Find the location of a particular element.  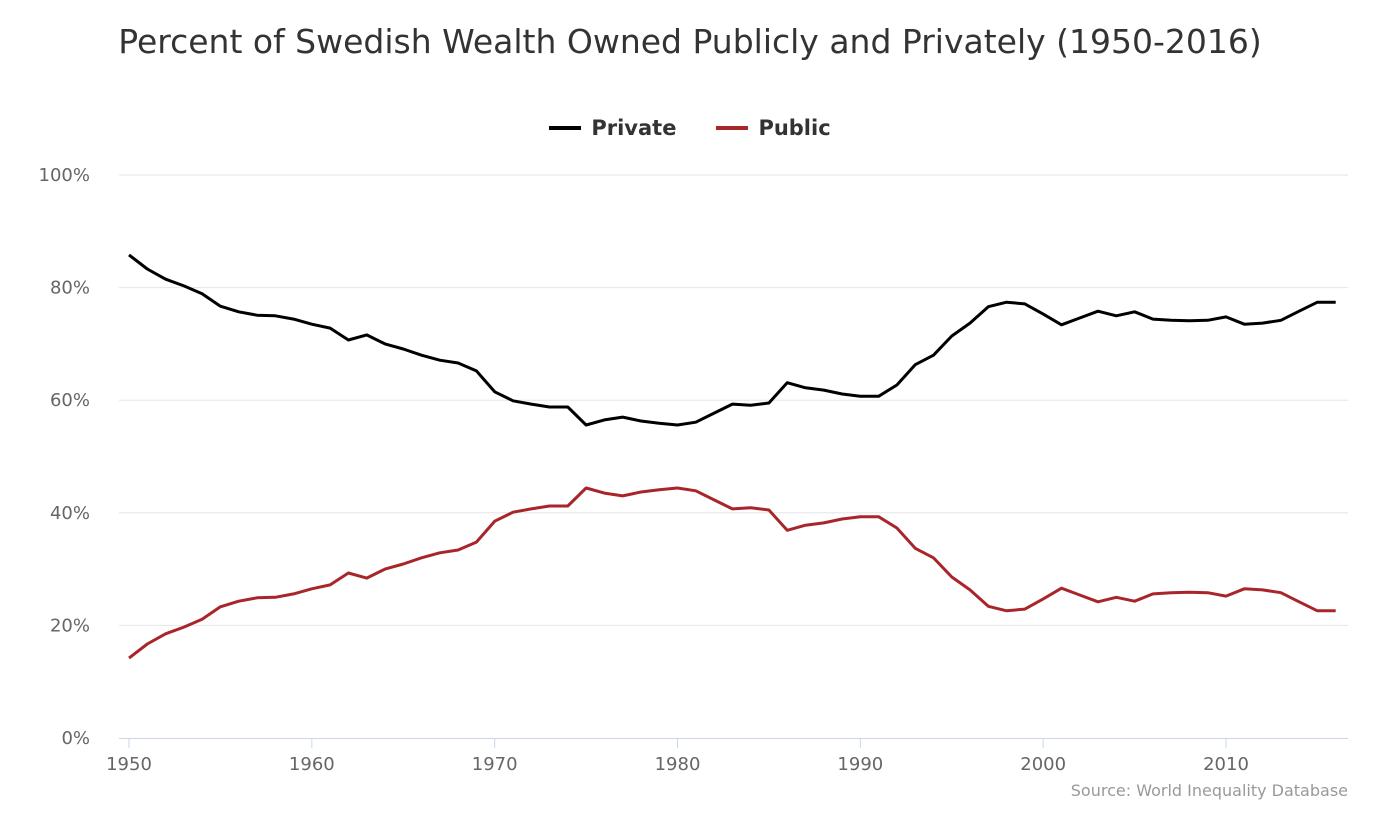

y-tick-label: 40% is located at coordinates (70, 513).